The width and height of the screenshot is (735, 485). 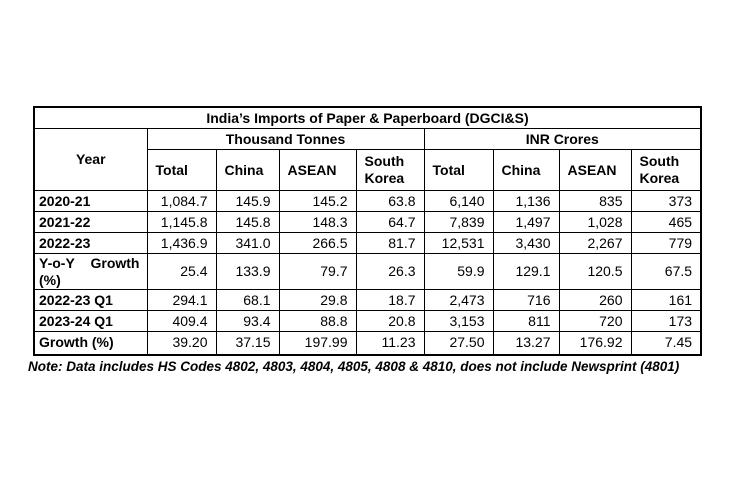 I want to click on cell-value: 145.2, so click(x=317, y=201).